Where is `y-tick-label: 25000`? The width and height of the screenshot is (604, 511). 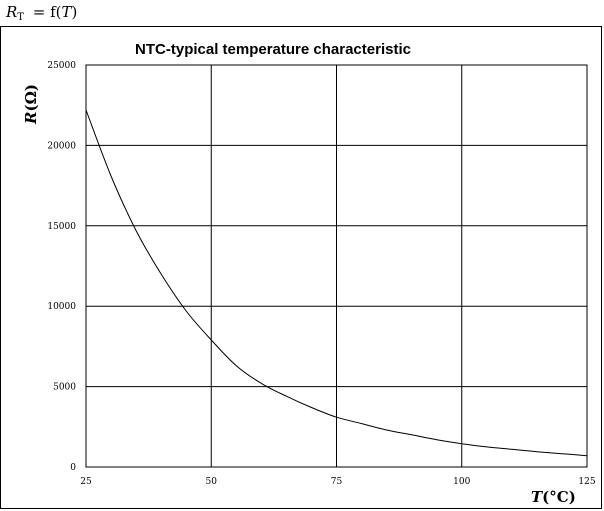
y-tick-label: 25000 is located at coordinates (61, 66).